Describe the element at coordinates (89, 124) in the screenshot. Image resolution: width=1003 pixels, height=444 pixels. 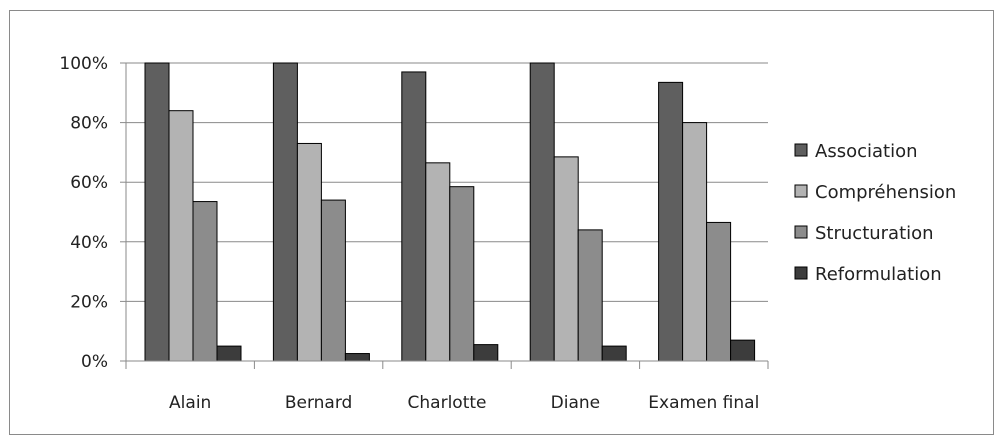
I see `y-tick-label: 80%` at that location.